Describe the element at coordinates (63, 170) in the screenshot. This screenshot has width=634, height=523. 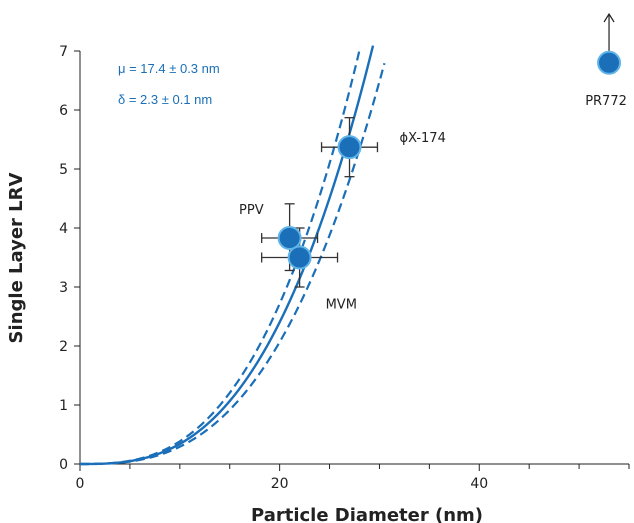
I see `y-tick-label: 5` at that location.